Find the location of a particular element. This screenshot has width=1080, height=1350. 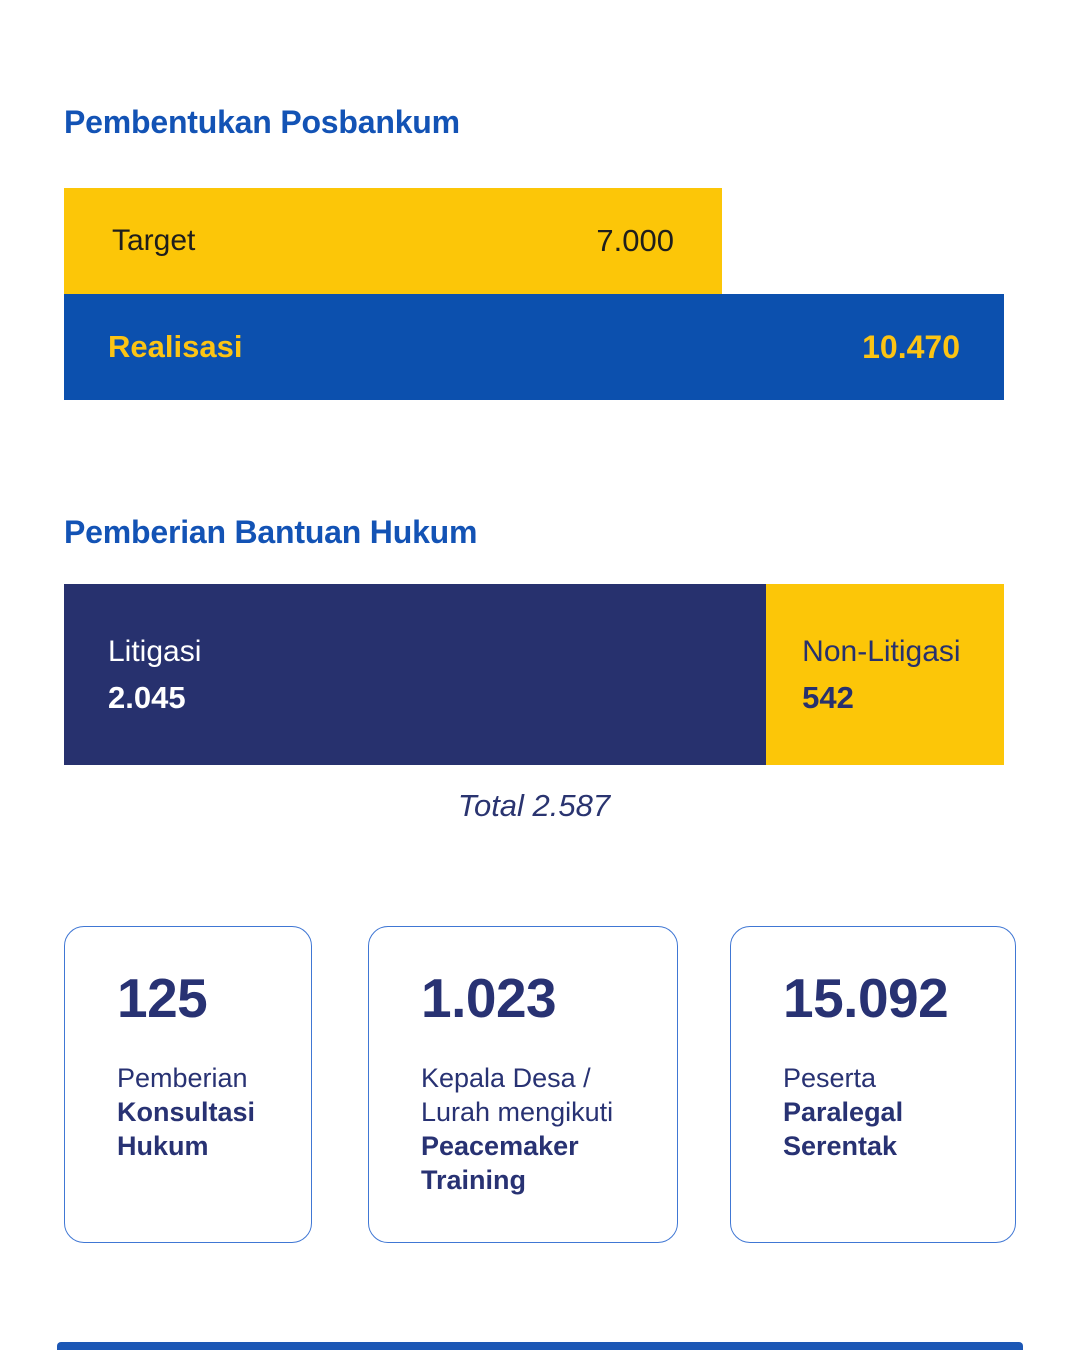

footer-accent-bar is located at coordinates (540, 1346).